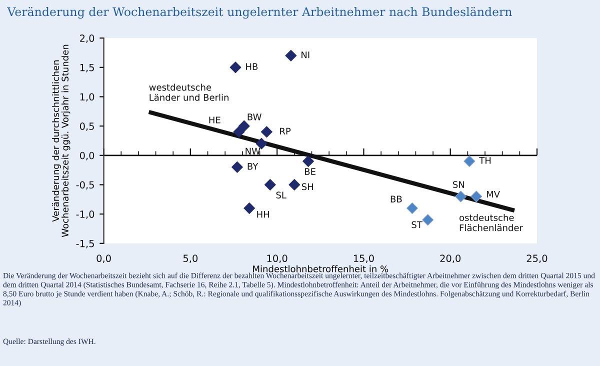  Describe the element at coordinates (396, 199) in the screenshot. I see `annotation: BB` at that location.